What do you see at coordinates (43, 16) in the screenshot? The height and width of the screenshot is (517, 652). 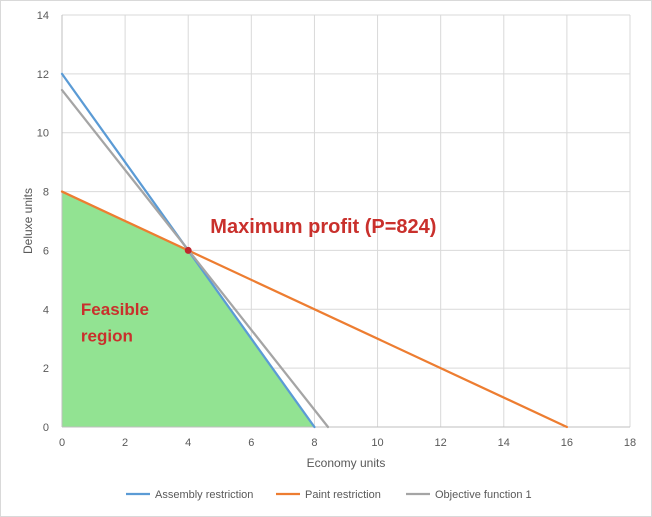 I see `y-tick-label: 14` at bounding box center [43, 16].